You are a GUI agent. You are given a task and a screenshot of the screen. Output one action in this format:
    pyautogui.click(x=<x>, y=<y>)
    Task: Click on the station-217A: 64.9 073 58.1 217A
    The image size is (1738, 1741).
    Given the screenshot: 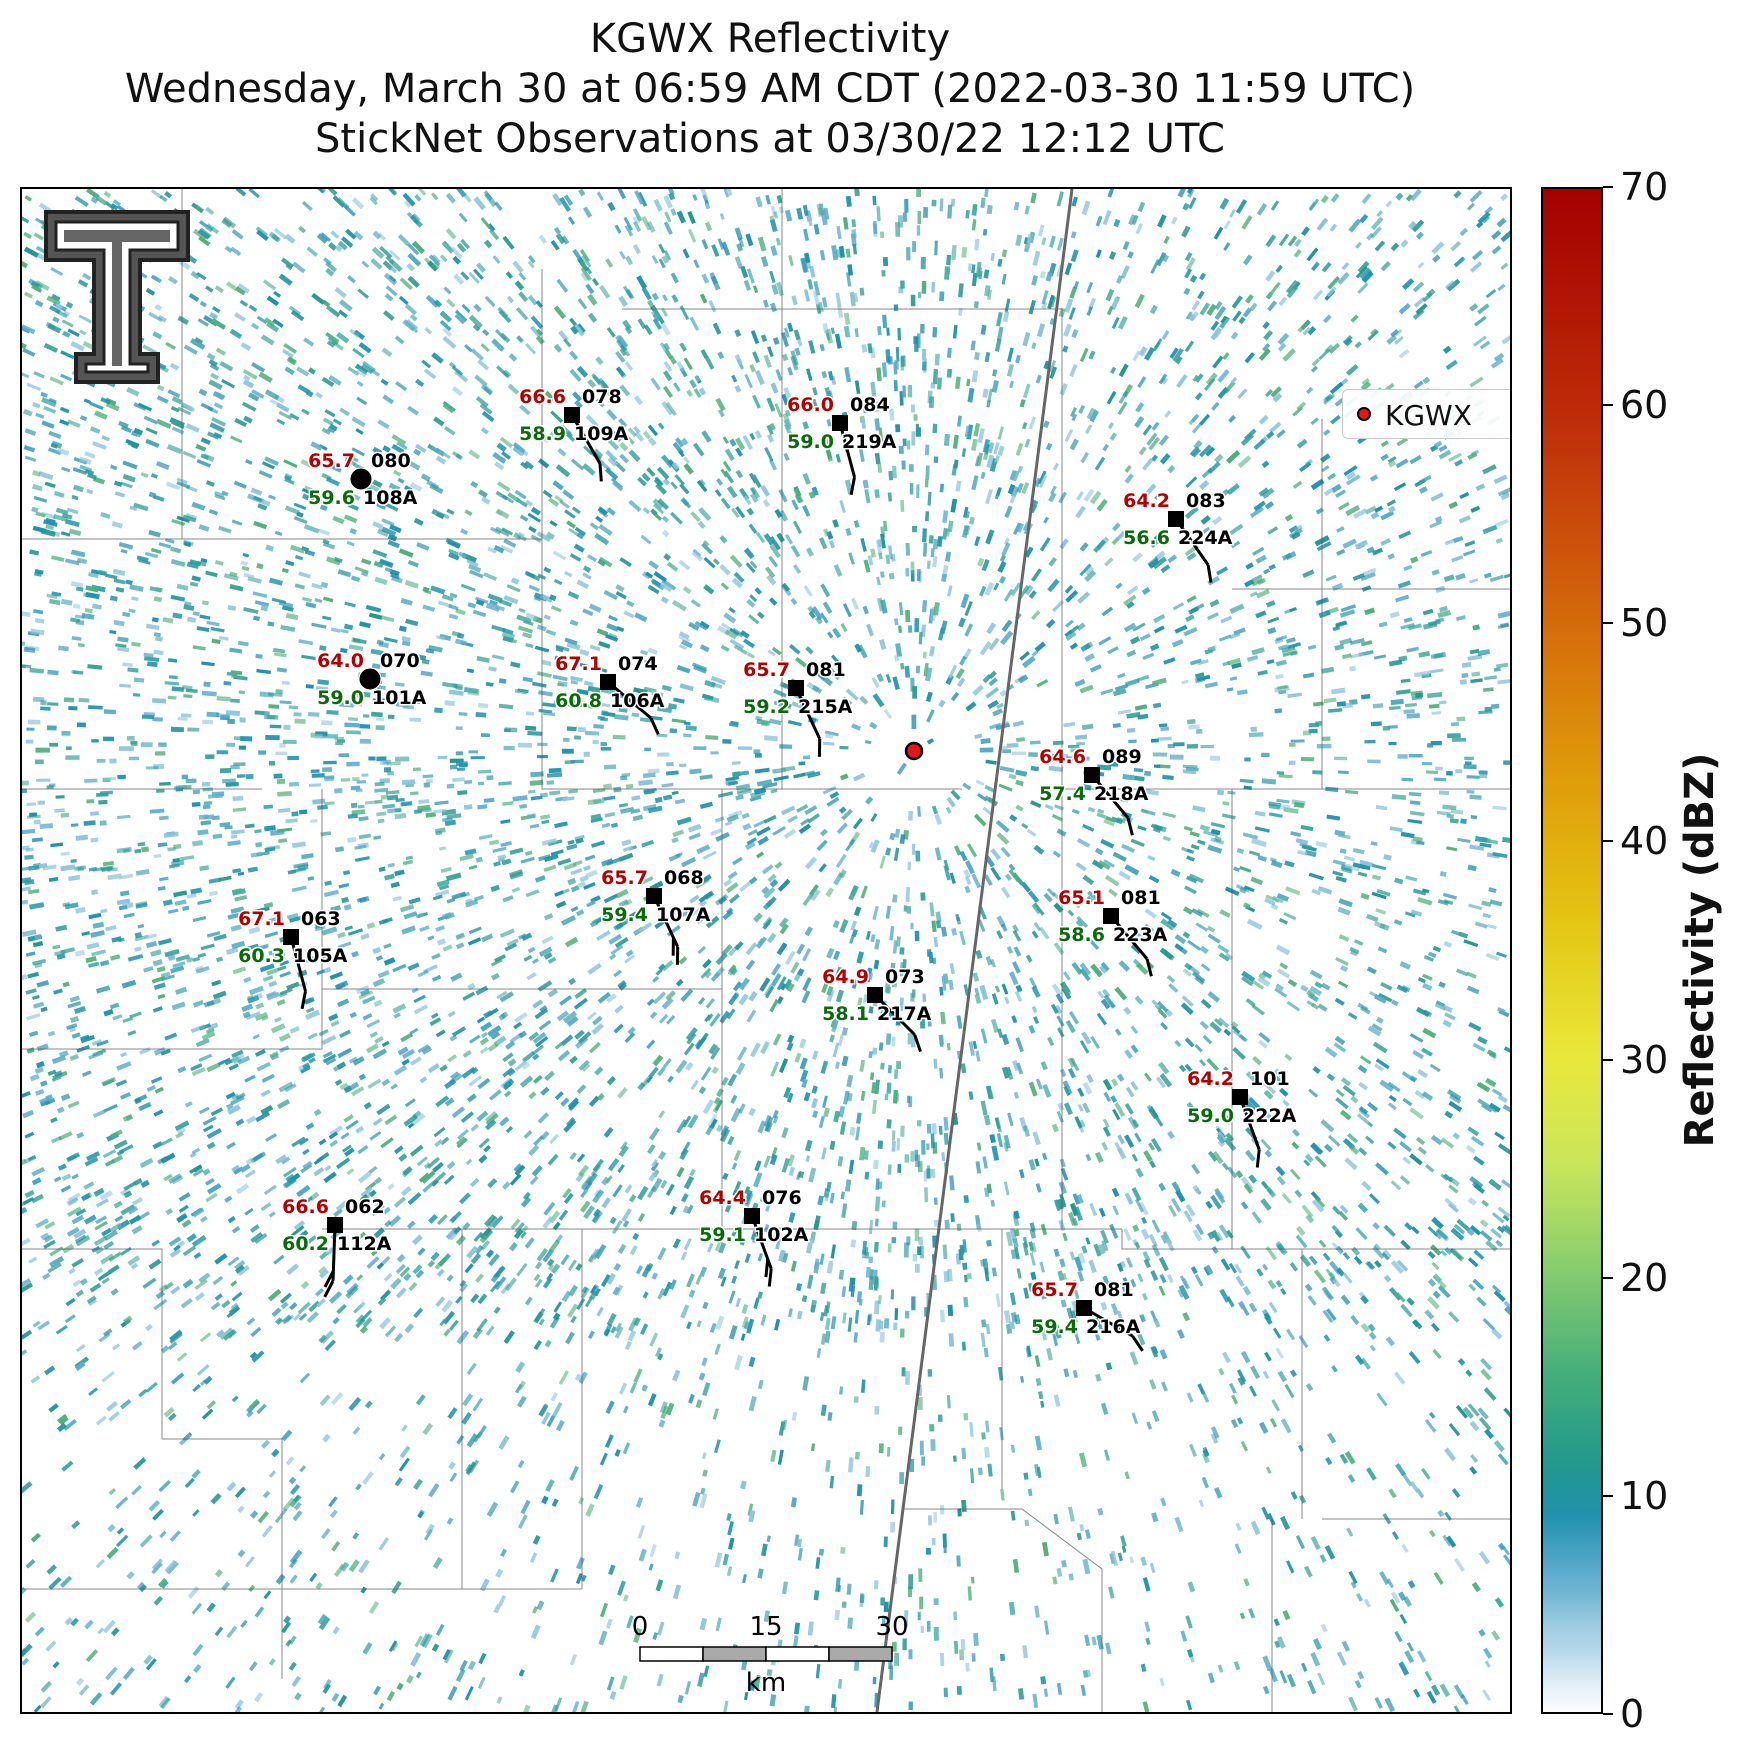 What is the action you would take?
    pyautogui.click(x=877, y=1009)
    